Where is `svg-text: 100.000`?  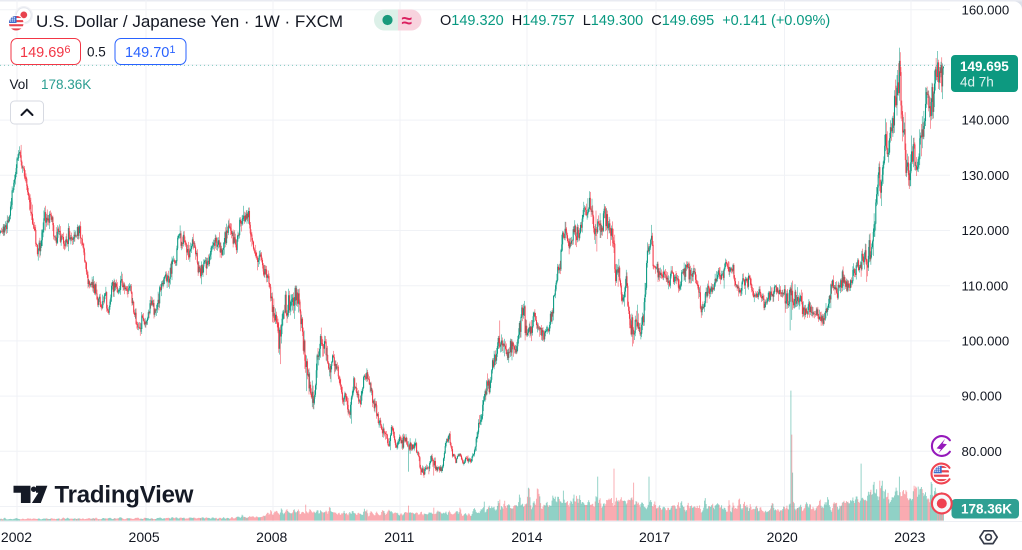 svg-text: 100.000 is located at coordinates (986, 341).